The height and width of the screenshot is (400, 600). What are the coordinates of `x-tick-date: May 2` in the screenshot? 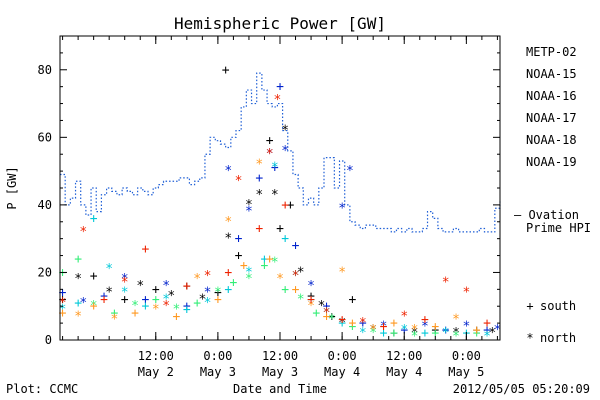 It's located at (156, 372).